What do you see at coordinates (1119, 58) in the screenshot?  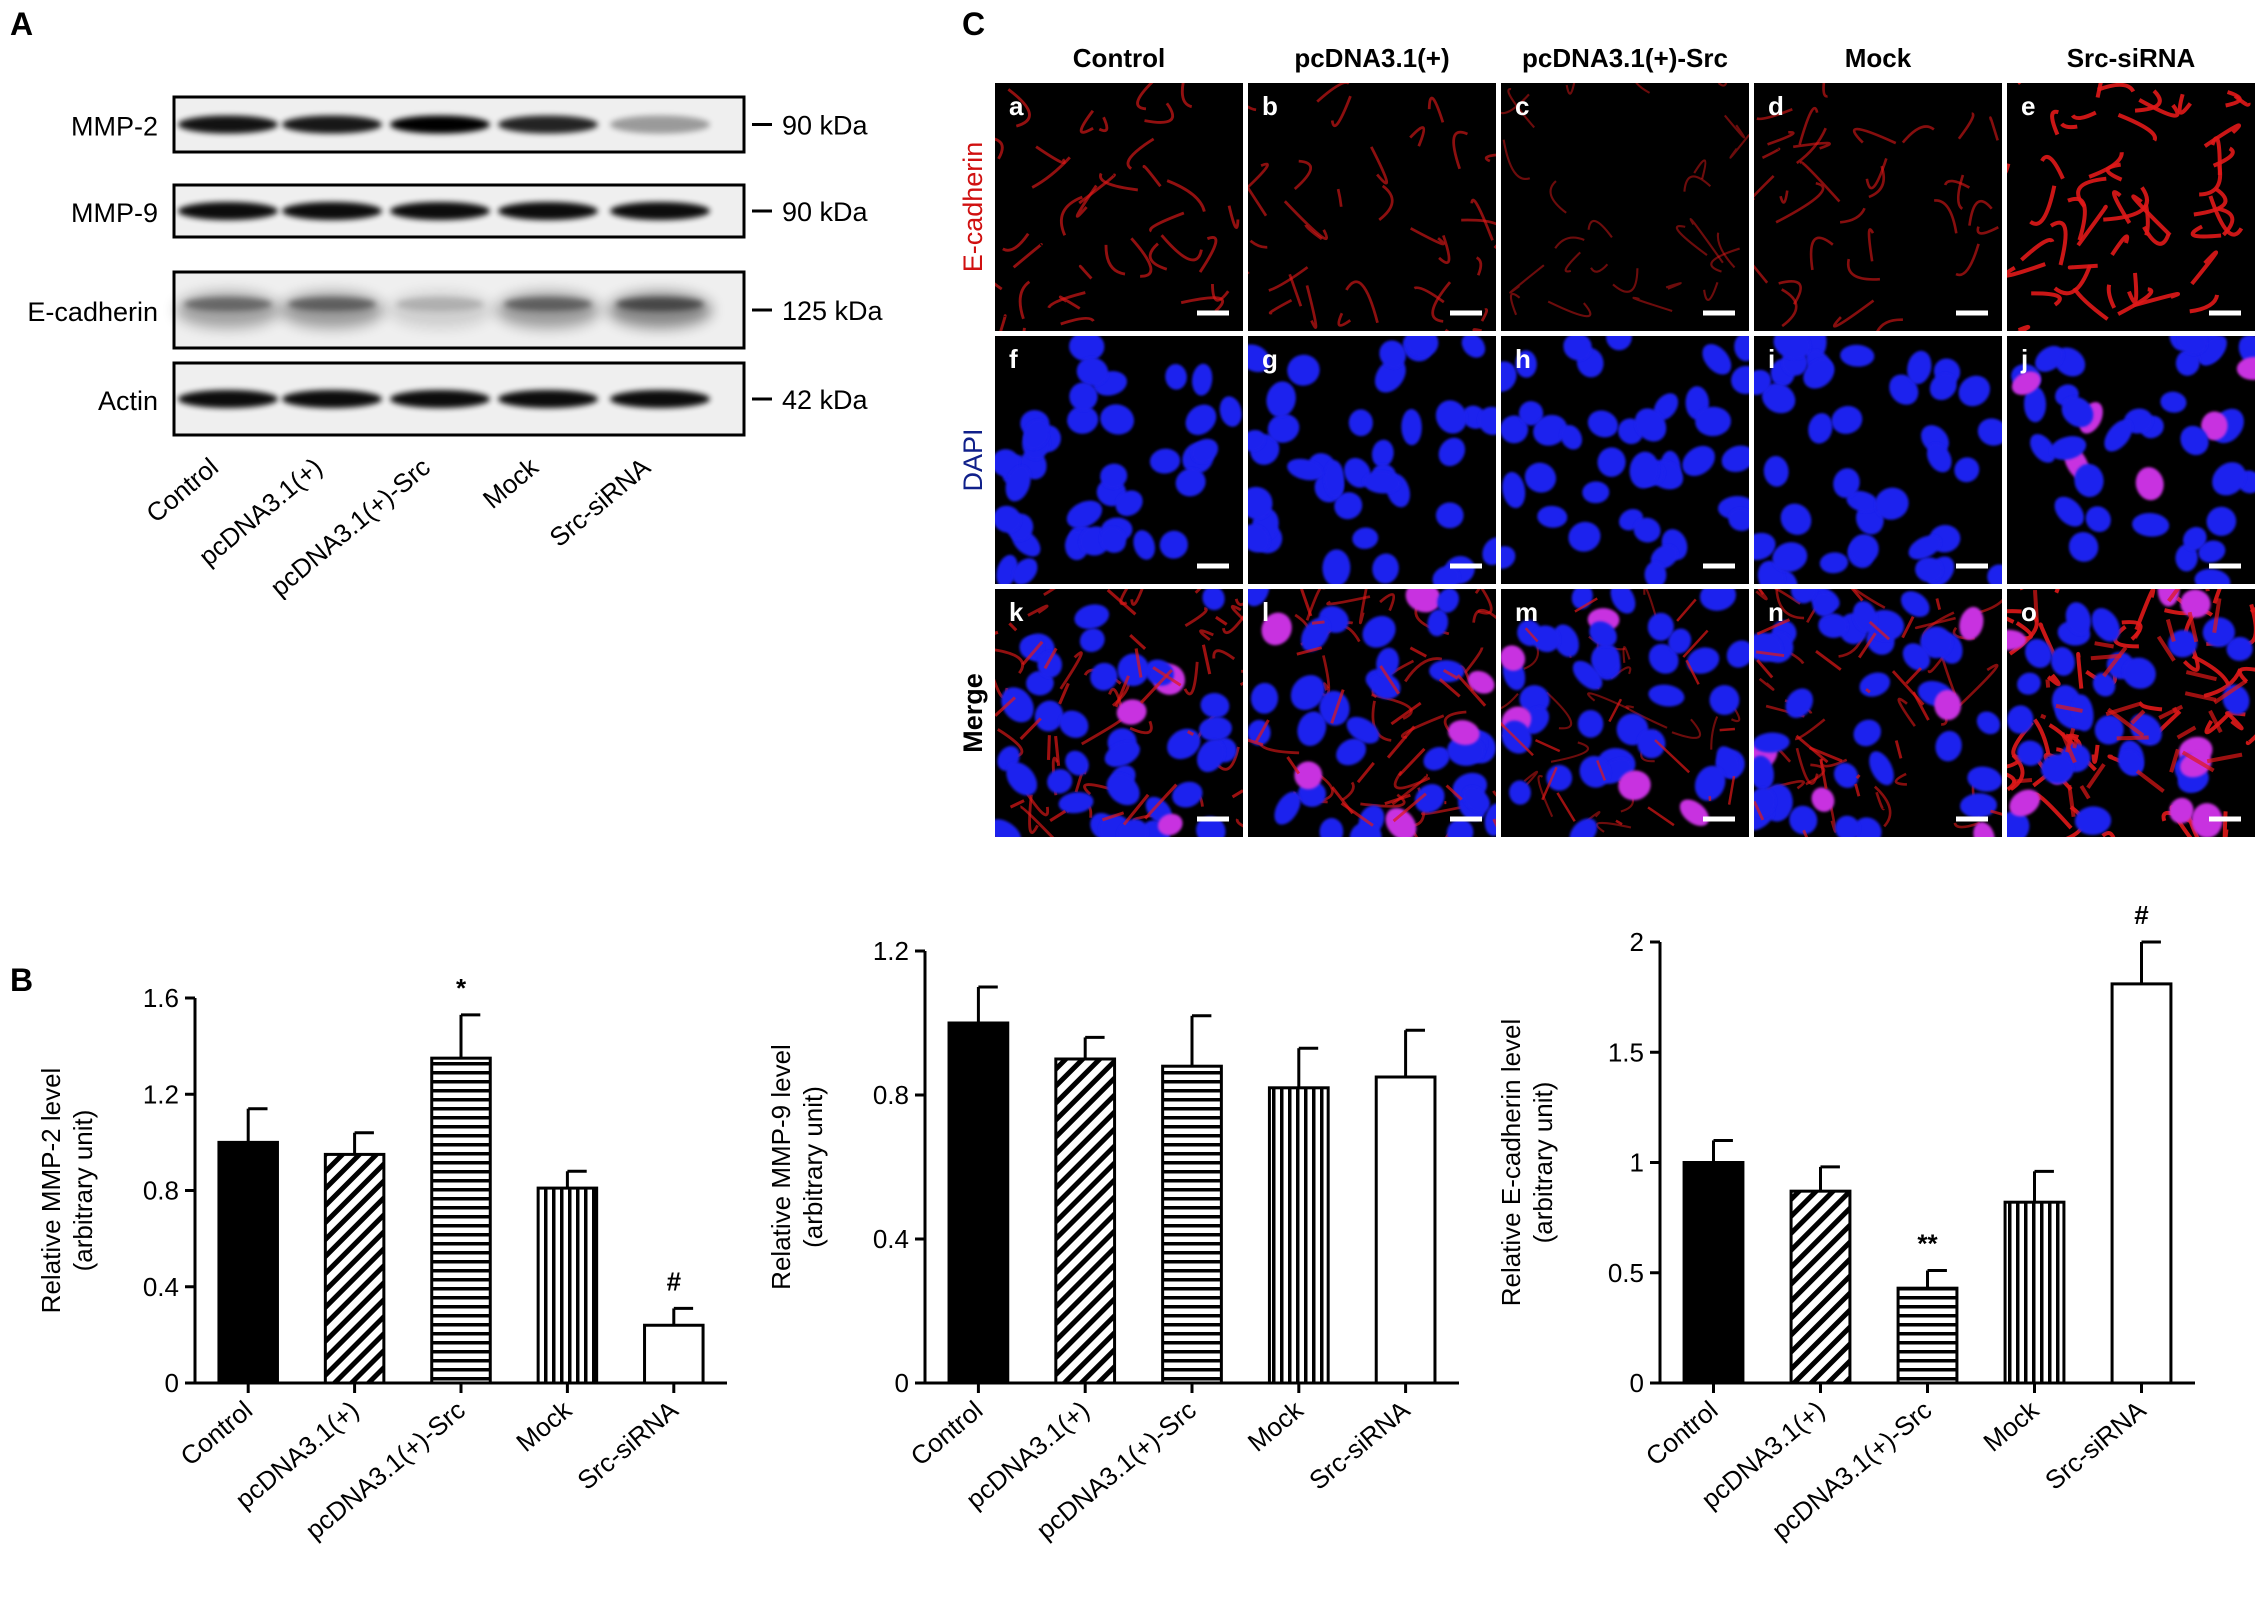 I see `column-header: Control` at bounding box center [1119, 58].